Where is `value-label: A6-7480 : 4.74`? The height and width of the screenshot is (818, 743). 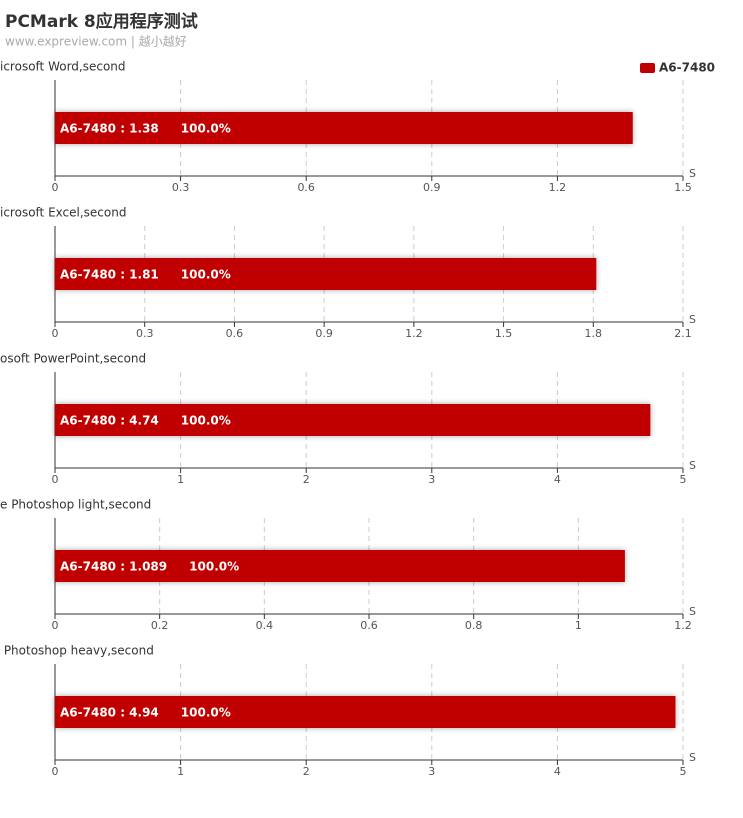 value-label: A6-7480 : 4.74 is located at coordinates (109, 421).